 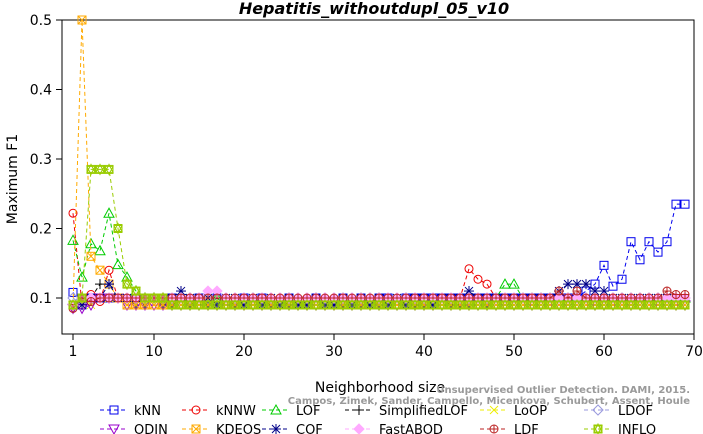 I want to click on y-tick-label: 0.4, so click(x=41, y=91).